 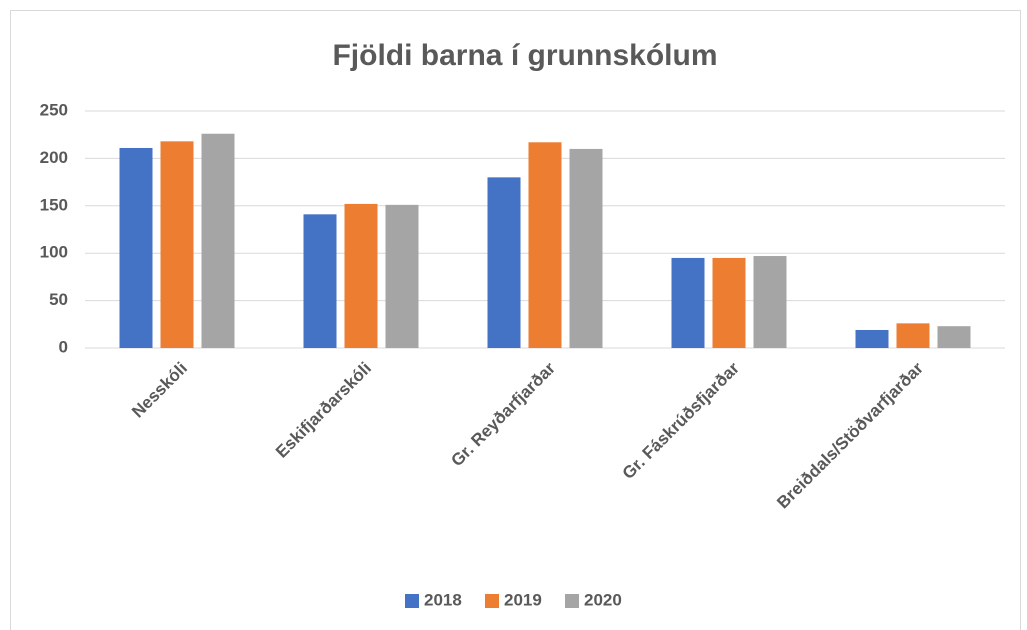 I want to click on y-tick-label: 250, so click(x=54, y=109).